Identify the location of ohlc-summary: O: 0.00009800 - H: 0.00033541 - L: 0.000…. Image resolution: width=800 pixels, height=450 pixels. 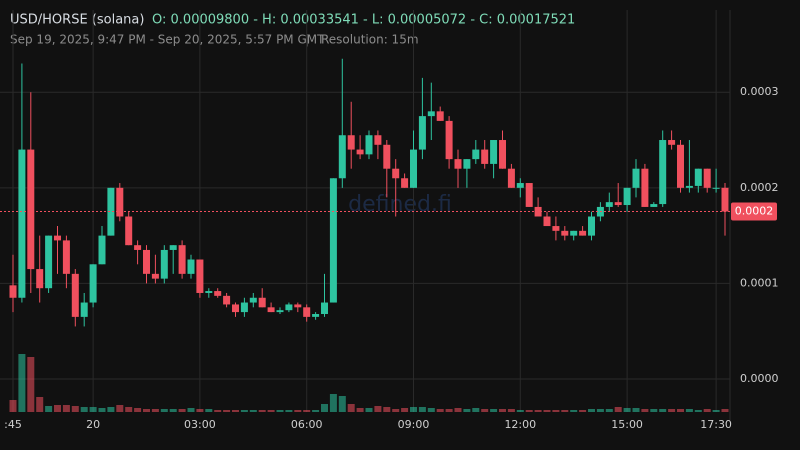
(363, 20).